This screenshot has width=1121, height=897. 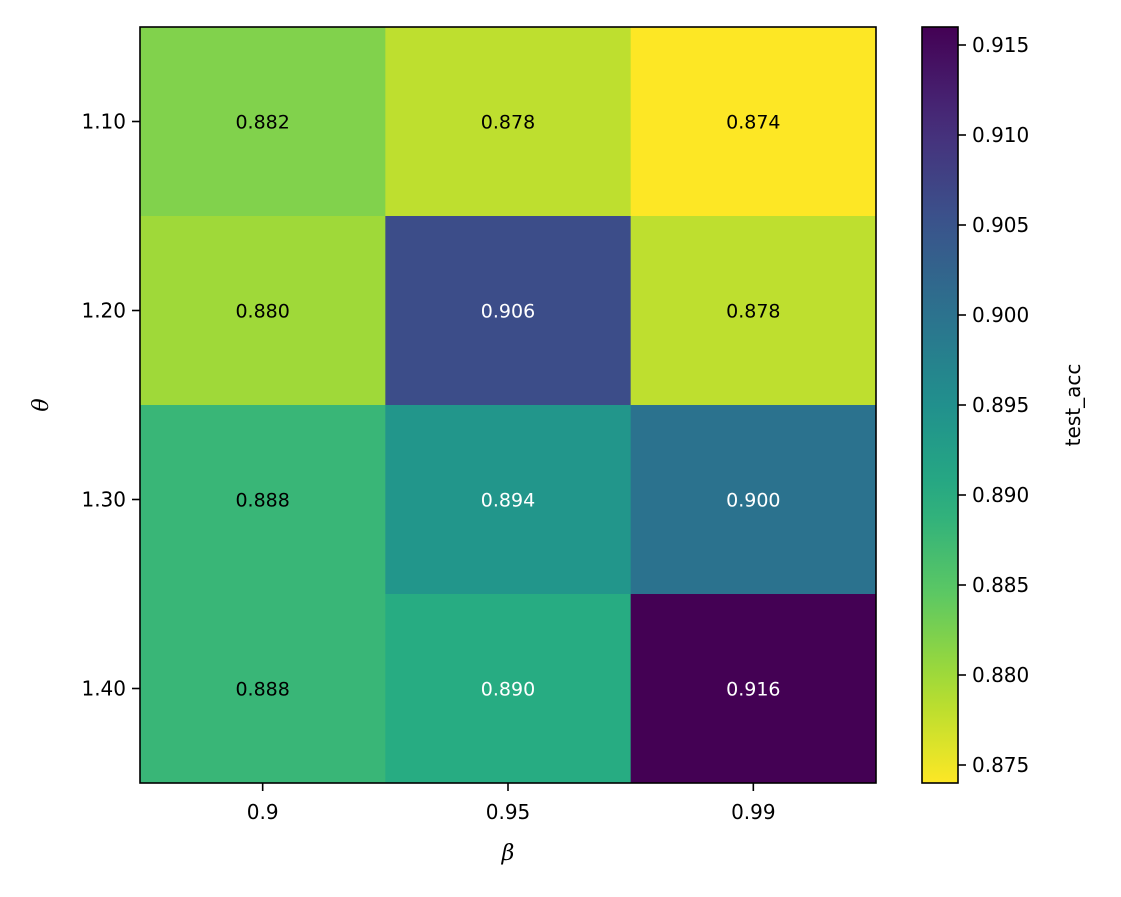 I want to click on x-tick-label: 0.95, so click(x=508, y=812).